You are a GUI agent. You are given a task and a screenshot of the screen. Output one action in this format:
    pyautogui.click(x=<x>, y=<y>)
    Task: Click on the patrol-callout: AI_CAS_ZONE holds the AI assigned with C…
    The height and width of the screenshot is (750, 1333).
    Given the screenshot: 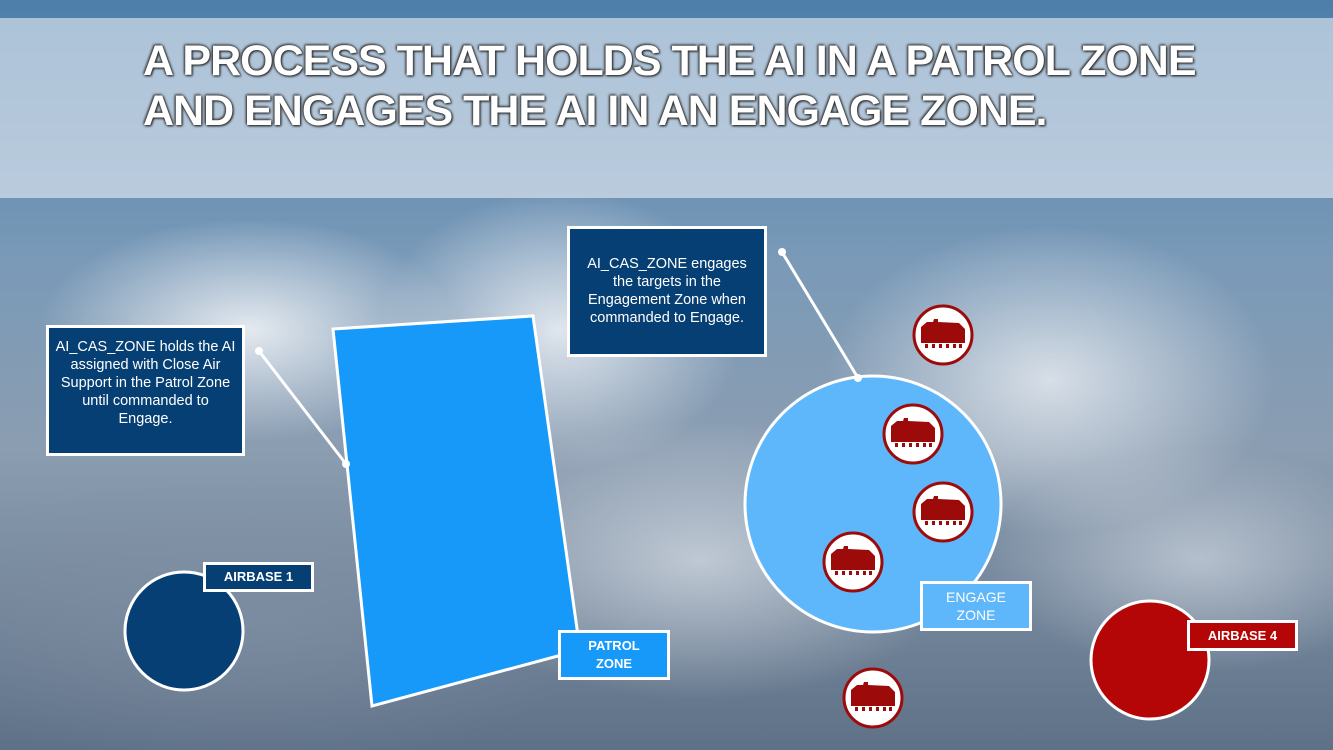 What is the action you would take?
    pyautogui.click(x=145, y=390)
    